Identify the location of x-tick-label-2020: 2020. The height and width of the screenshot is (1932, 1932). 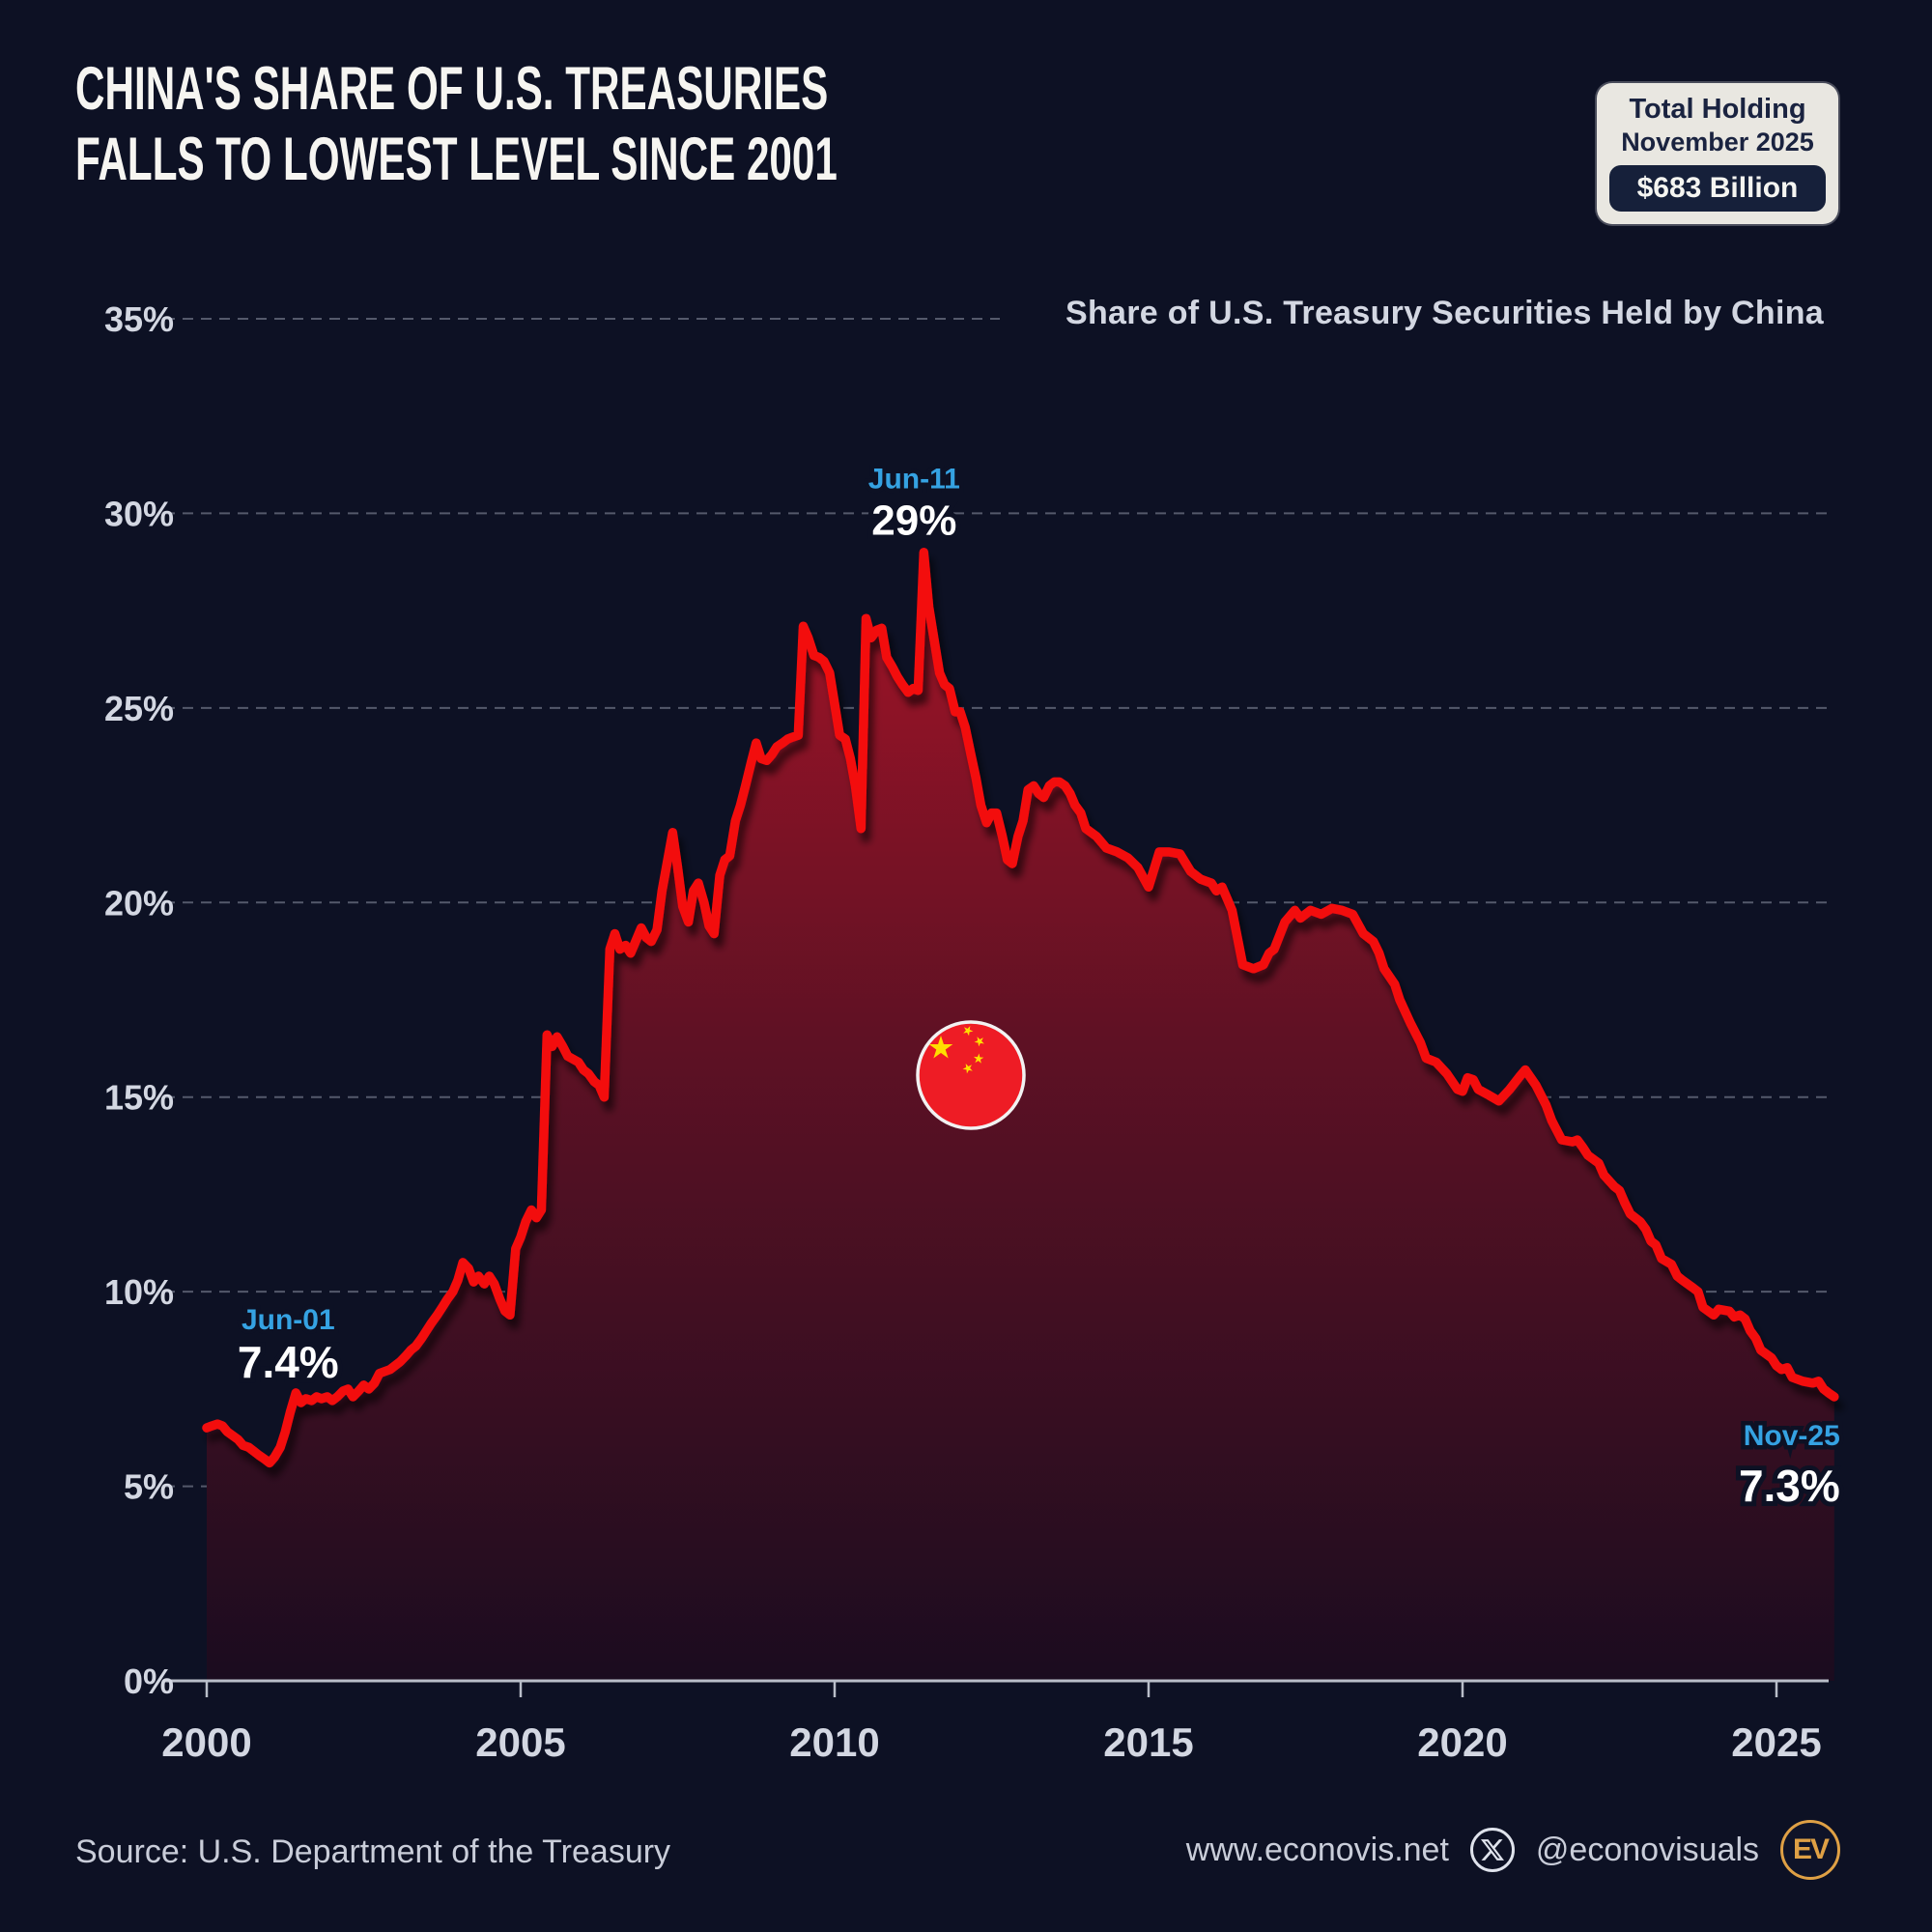
(1462, 1742).